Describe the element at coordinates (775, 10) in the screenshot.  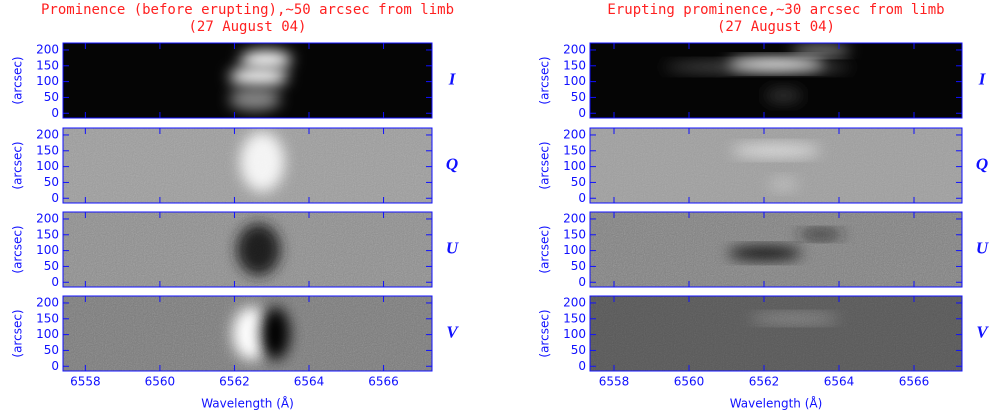
I see `chart-title: Erupting prominence,~30 arcsec from limb` at that location.